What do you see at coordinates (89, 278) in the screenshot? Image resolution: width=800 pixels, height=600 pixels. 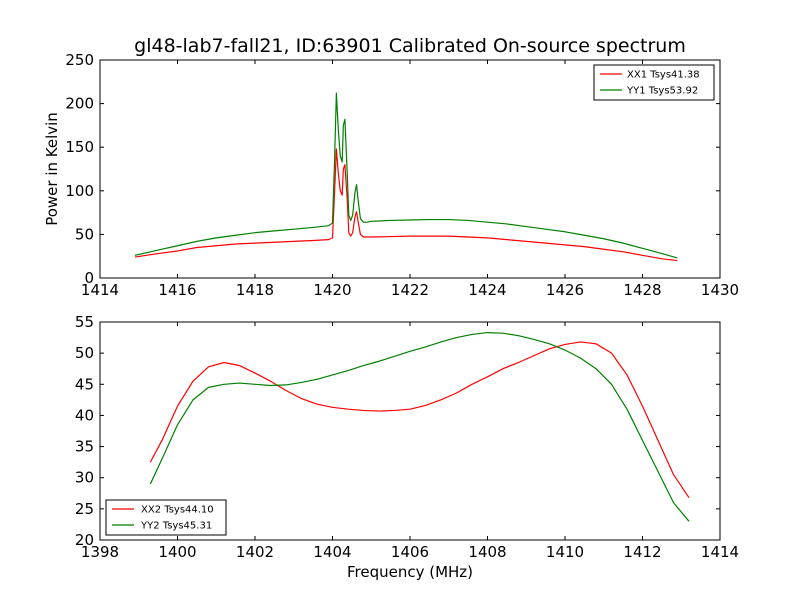 I see `top-y-tick-label: 0` at bounding box center [89, 278].